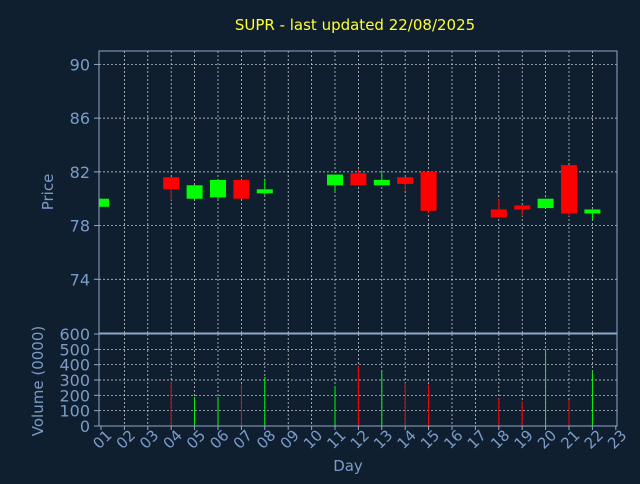 The width and height of the screenshot is (640, 484). I want to click on x-tick-label: 15, so click(430, 439).